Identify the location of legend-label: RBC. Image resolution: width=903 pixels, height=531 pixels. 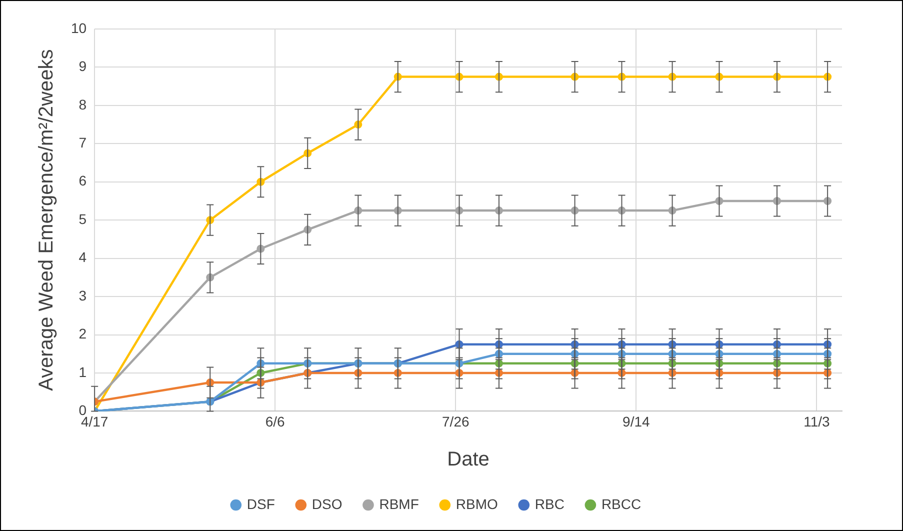
(549, 504).